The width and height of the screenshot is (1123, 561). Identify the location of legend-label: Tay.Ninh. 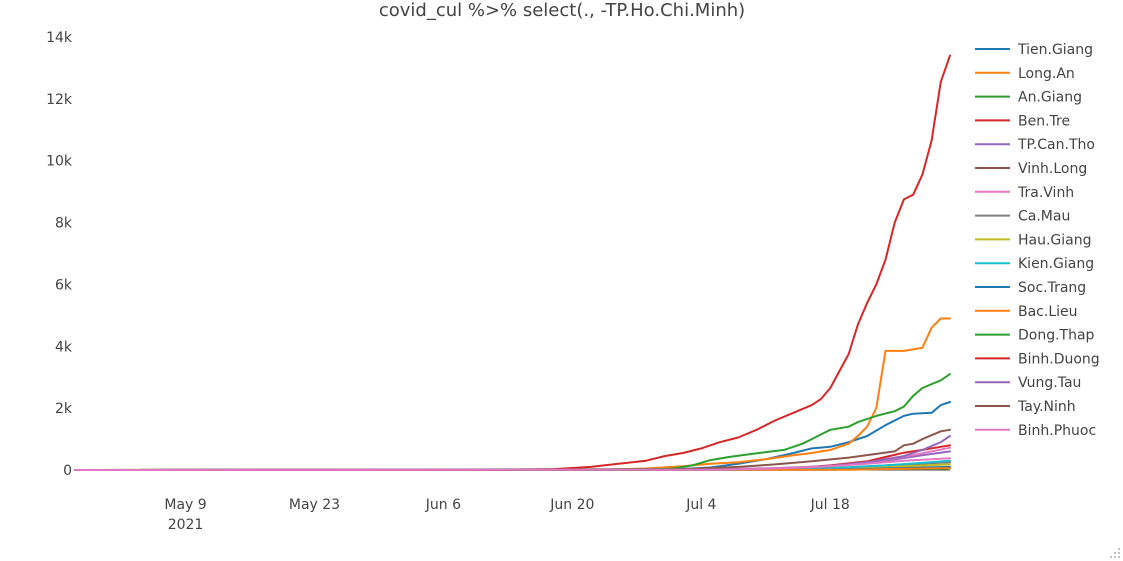
(1046, 407).